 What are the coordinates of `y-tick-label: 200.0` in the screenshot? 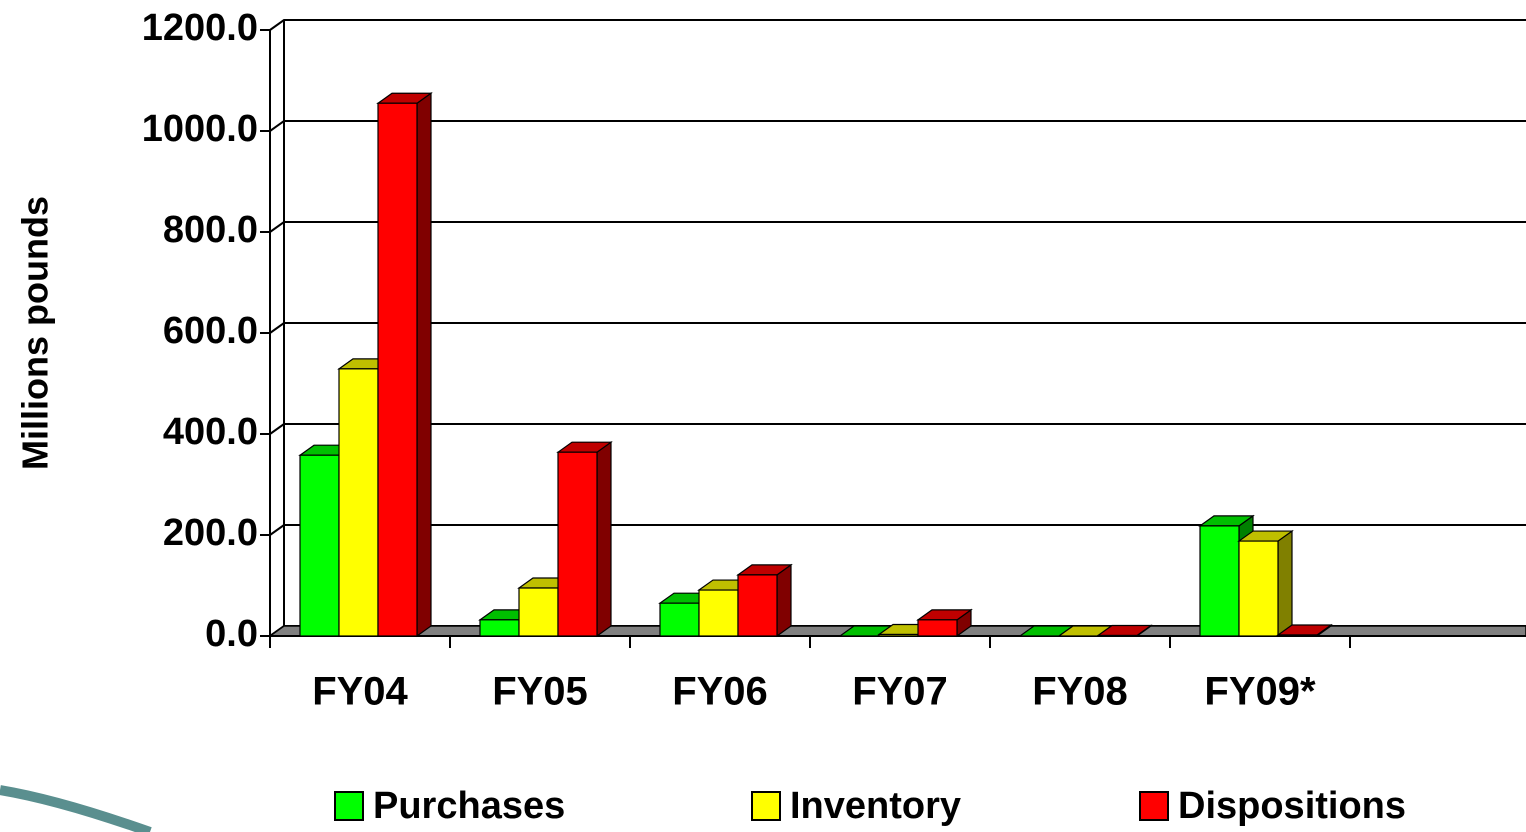 It's located at (210, 533).